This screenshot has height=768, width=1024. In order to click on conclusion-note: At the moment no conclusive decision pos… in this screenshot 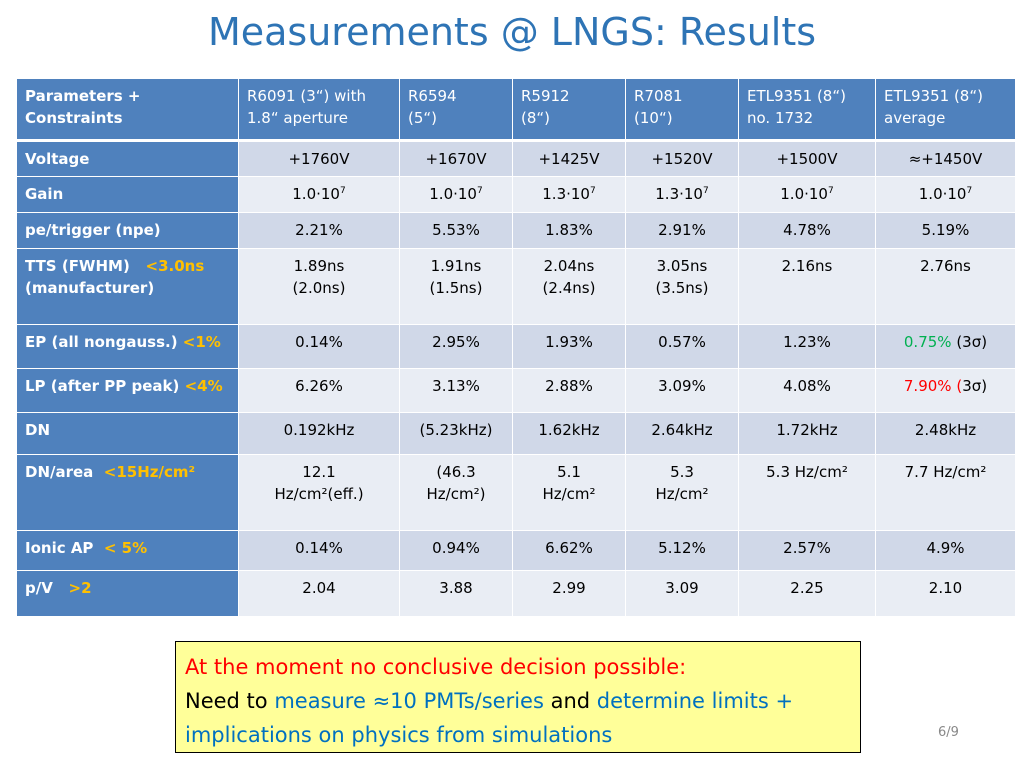, I will do `click(518, 697)`.